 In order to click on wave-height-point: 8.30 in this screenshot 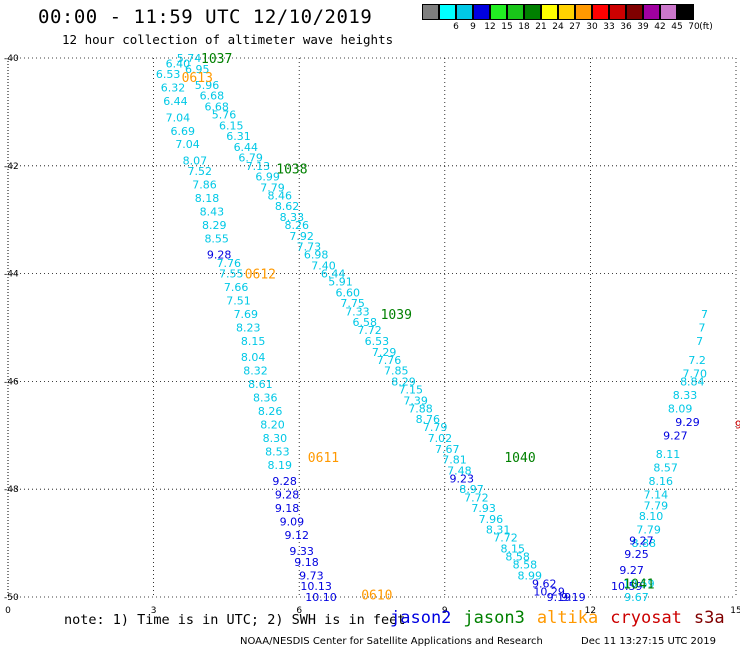, I will do `click(275, 438)`.